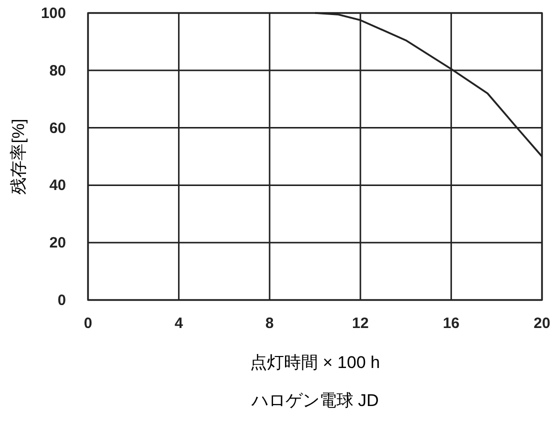 The image size is (557, 443). Describe the element at coordinates (62, 300) in the screenshot. I see `y-tick-label: 0` at that location.